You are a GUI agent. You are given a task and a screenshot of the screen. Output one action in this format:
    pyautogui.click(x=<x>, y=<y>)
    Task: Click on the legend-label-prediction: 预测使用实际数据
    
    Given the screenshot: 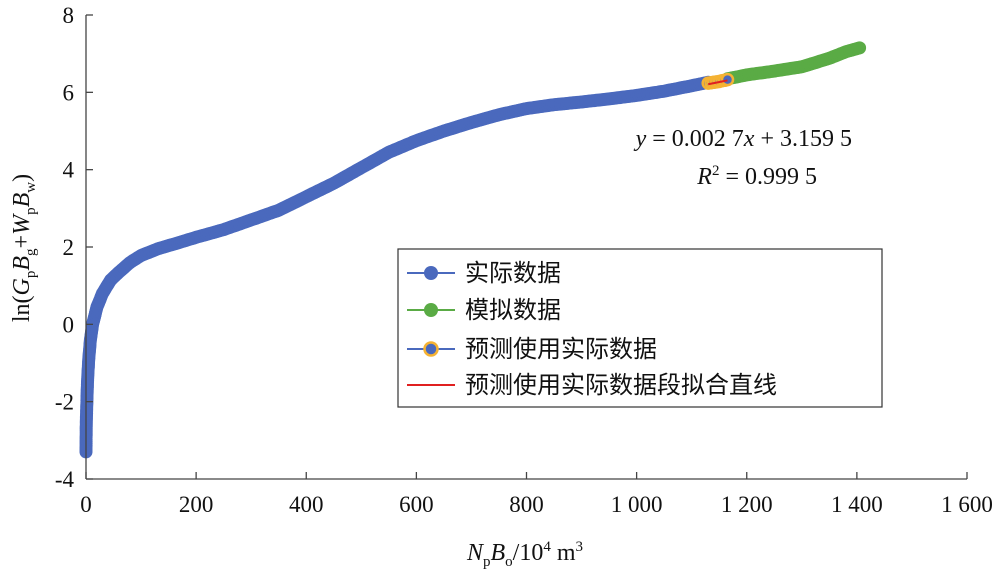 What is the action you would take?
    pyautogui.click(x=561, y=349)
    